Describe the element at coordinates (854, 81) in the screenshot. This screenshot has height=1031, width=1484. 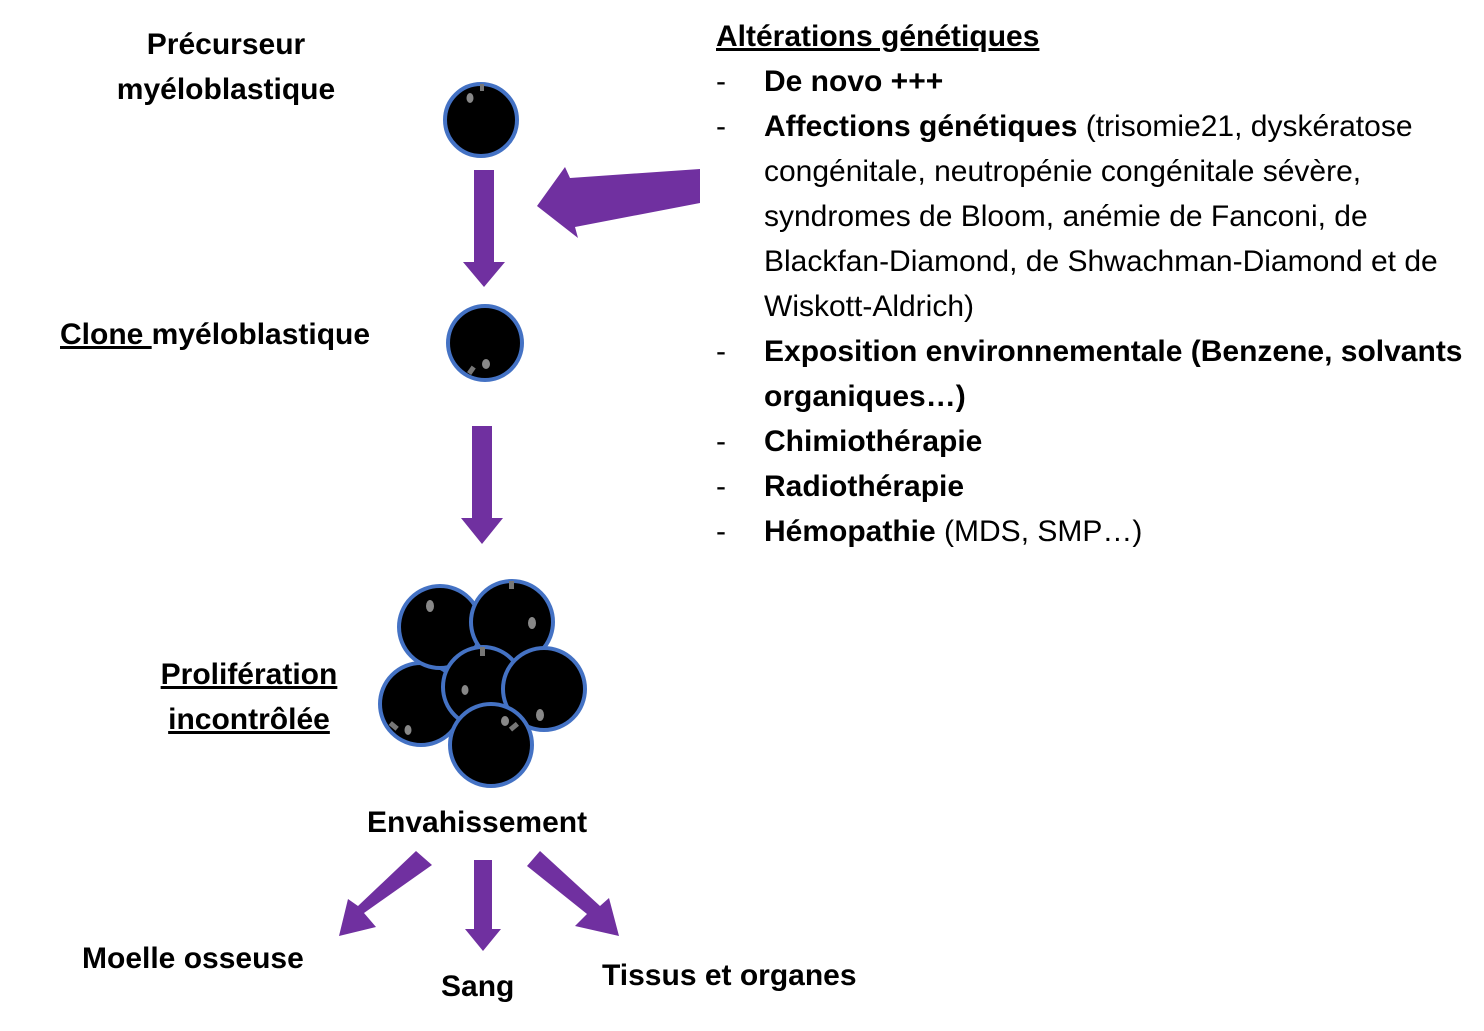
I see `list-item-bold: De novo +++` at that location.